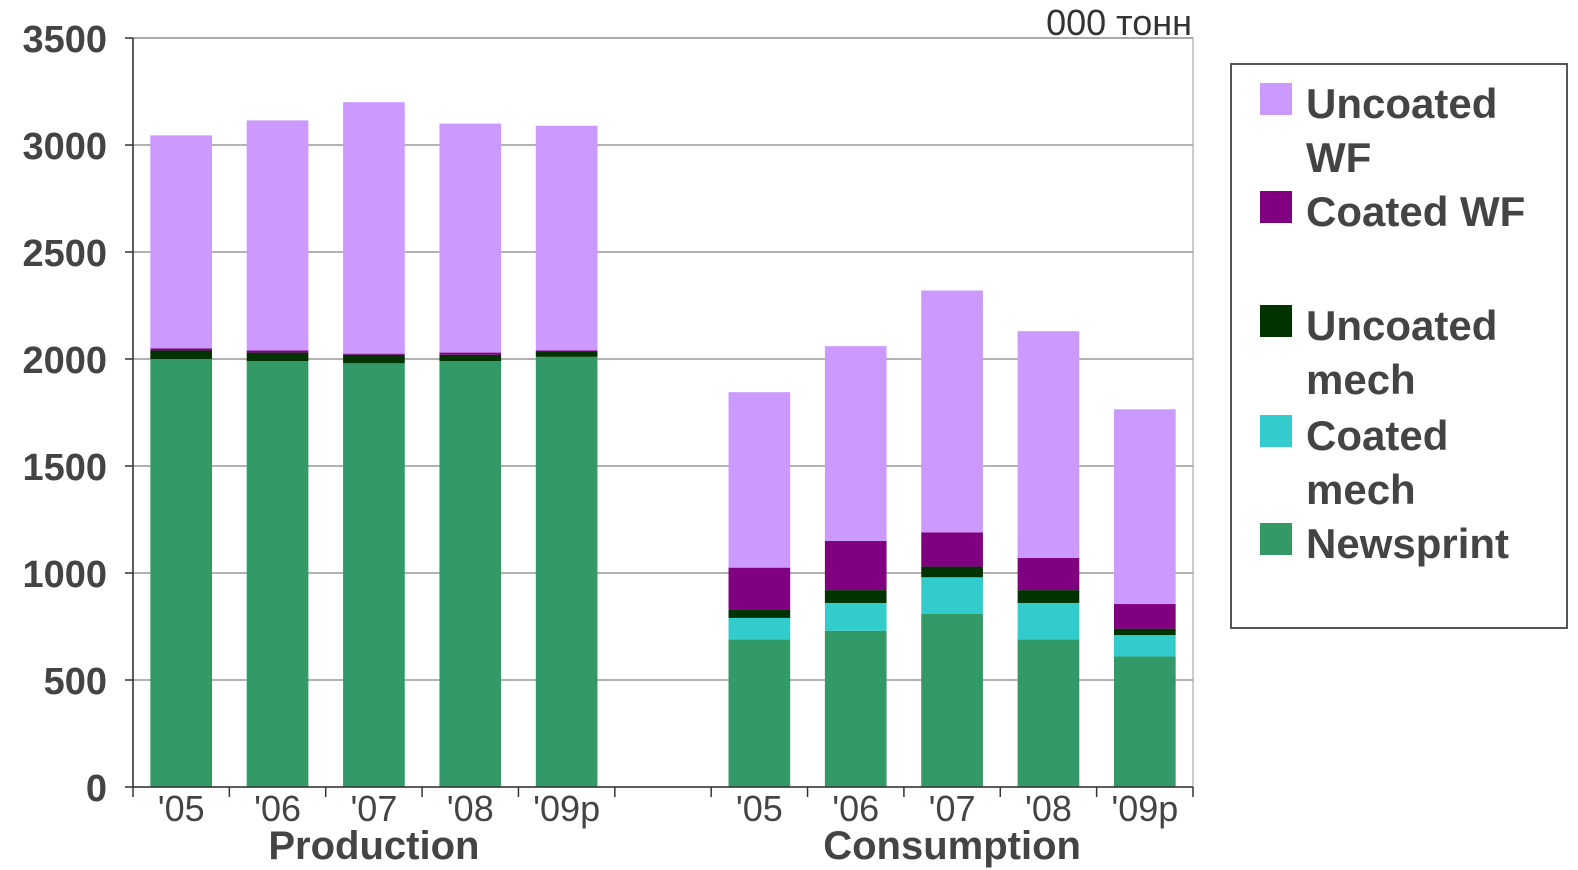 The height and width of the screenshot is (870, 1578). Describe the element at coordinates (1402, 130) in the screenshot. I see `legend-label: Uncoated WF` at that location.